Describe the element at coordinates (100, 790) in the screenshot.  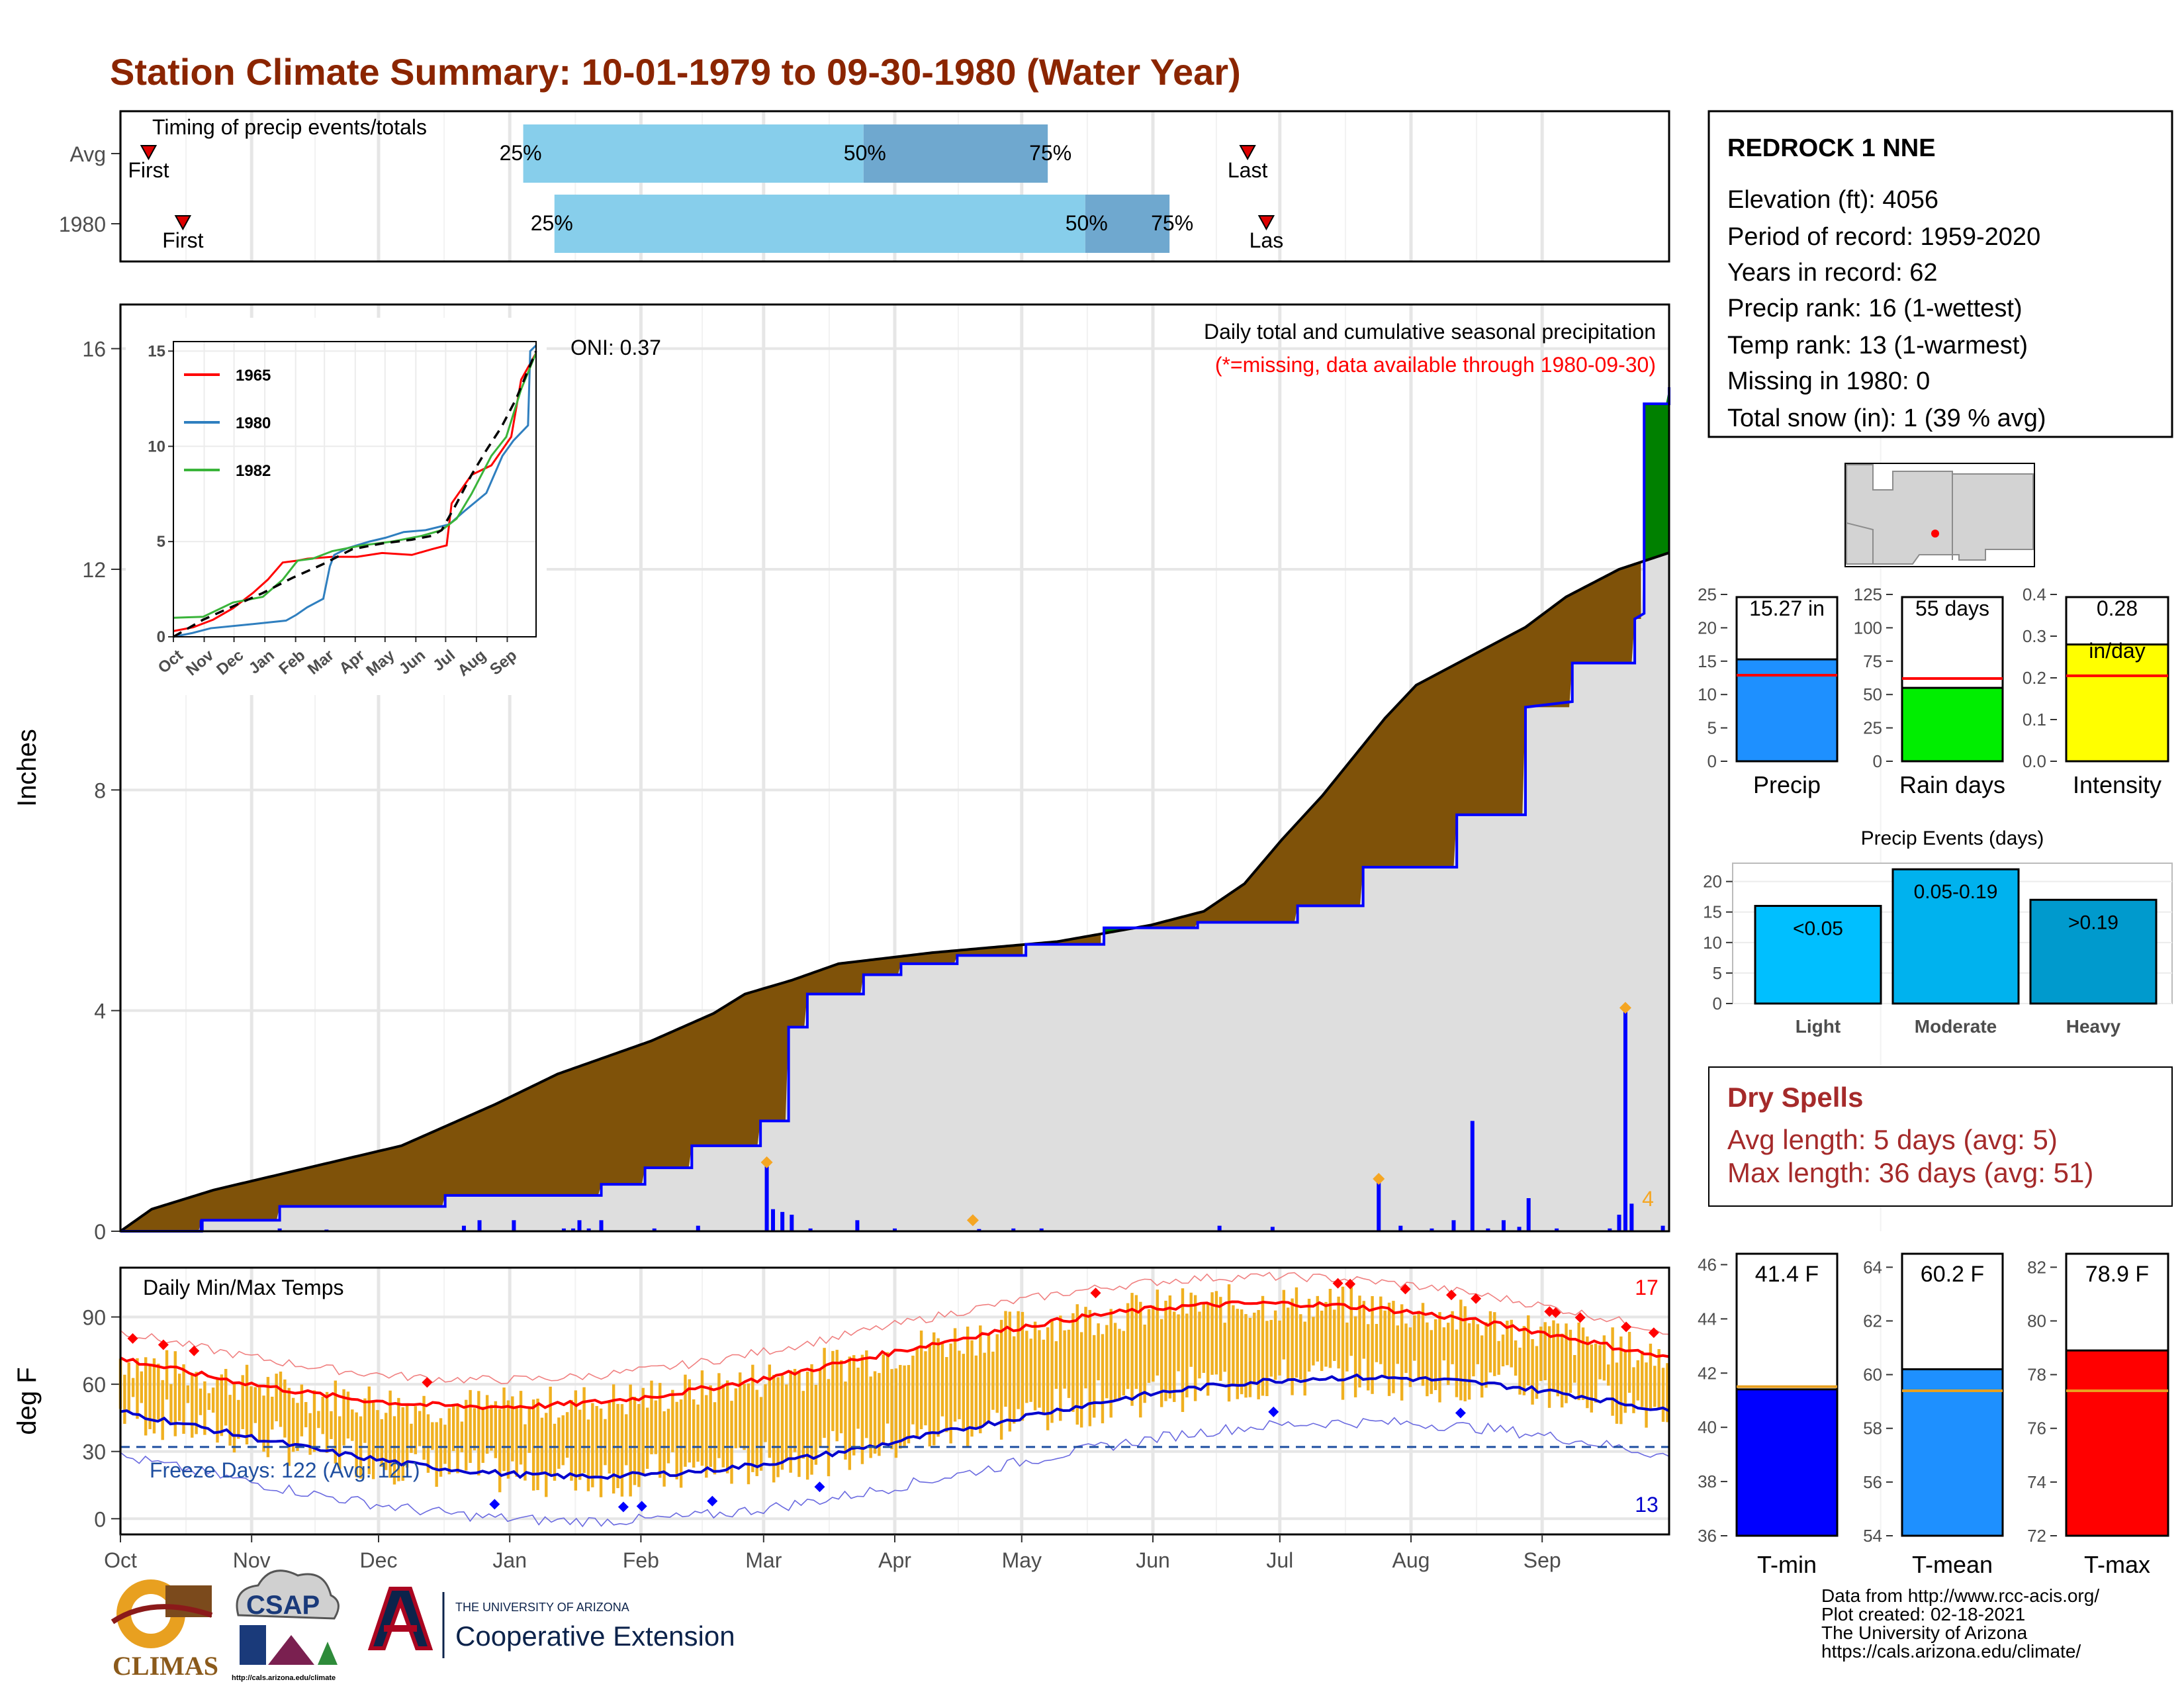
I see `y-tick-label: 8` at that location.